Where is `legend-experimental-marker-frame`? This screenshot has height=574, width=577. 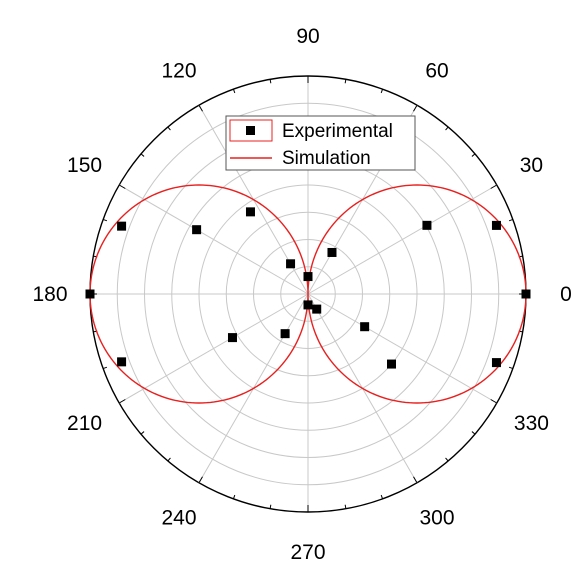 legend-experimental-marker-frame is located at coordinates (251, 130).